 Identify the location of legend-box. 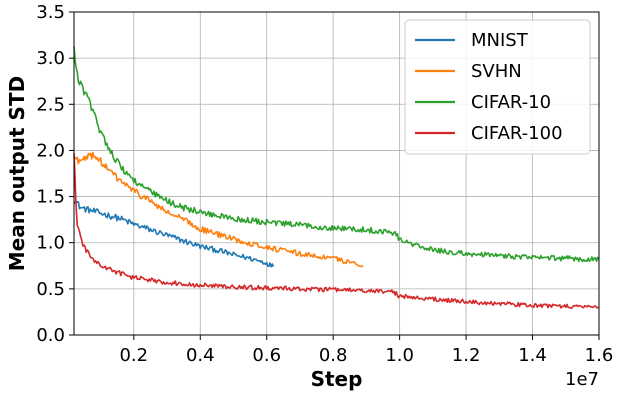
(497, 87).